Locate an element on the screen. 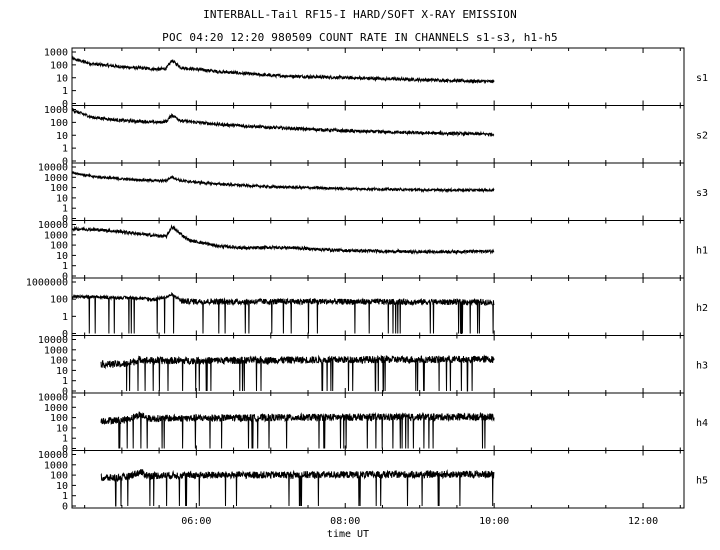 The height and width of the screenshot is (550, 720). y-tick-label-h1-4: 1 is located at coordinates (65, 266).